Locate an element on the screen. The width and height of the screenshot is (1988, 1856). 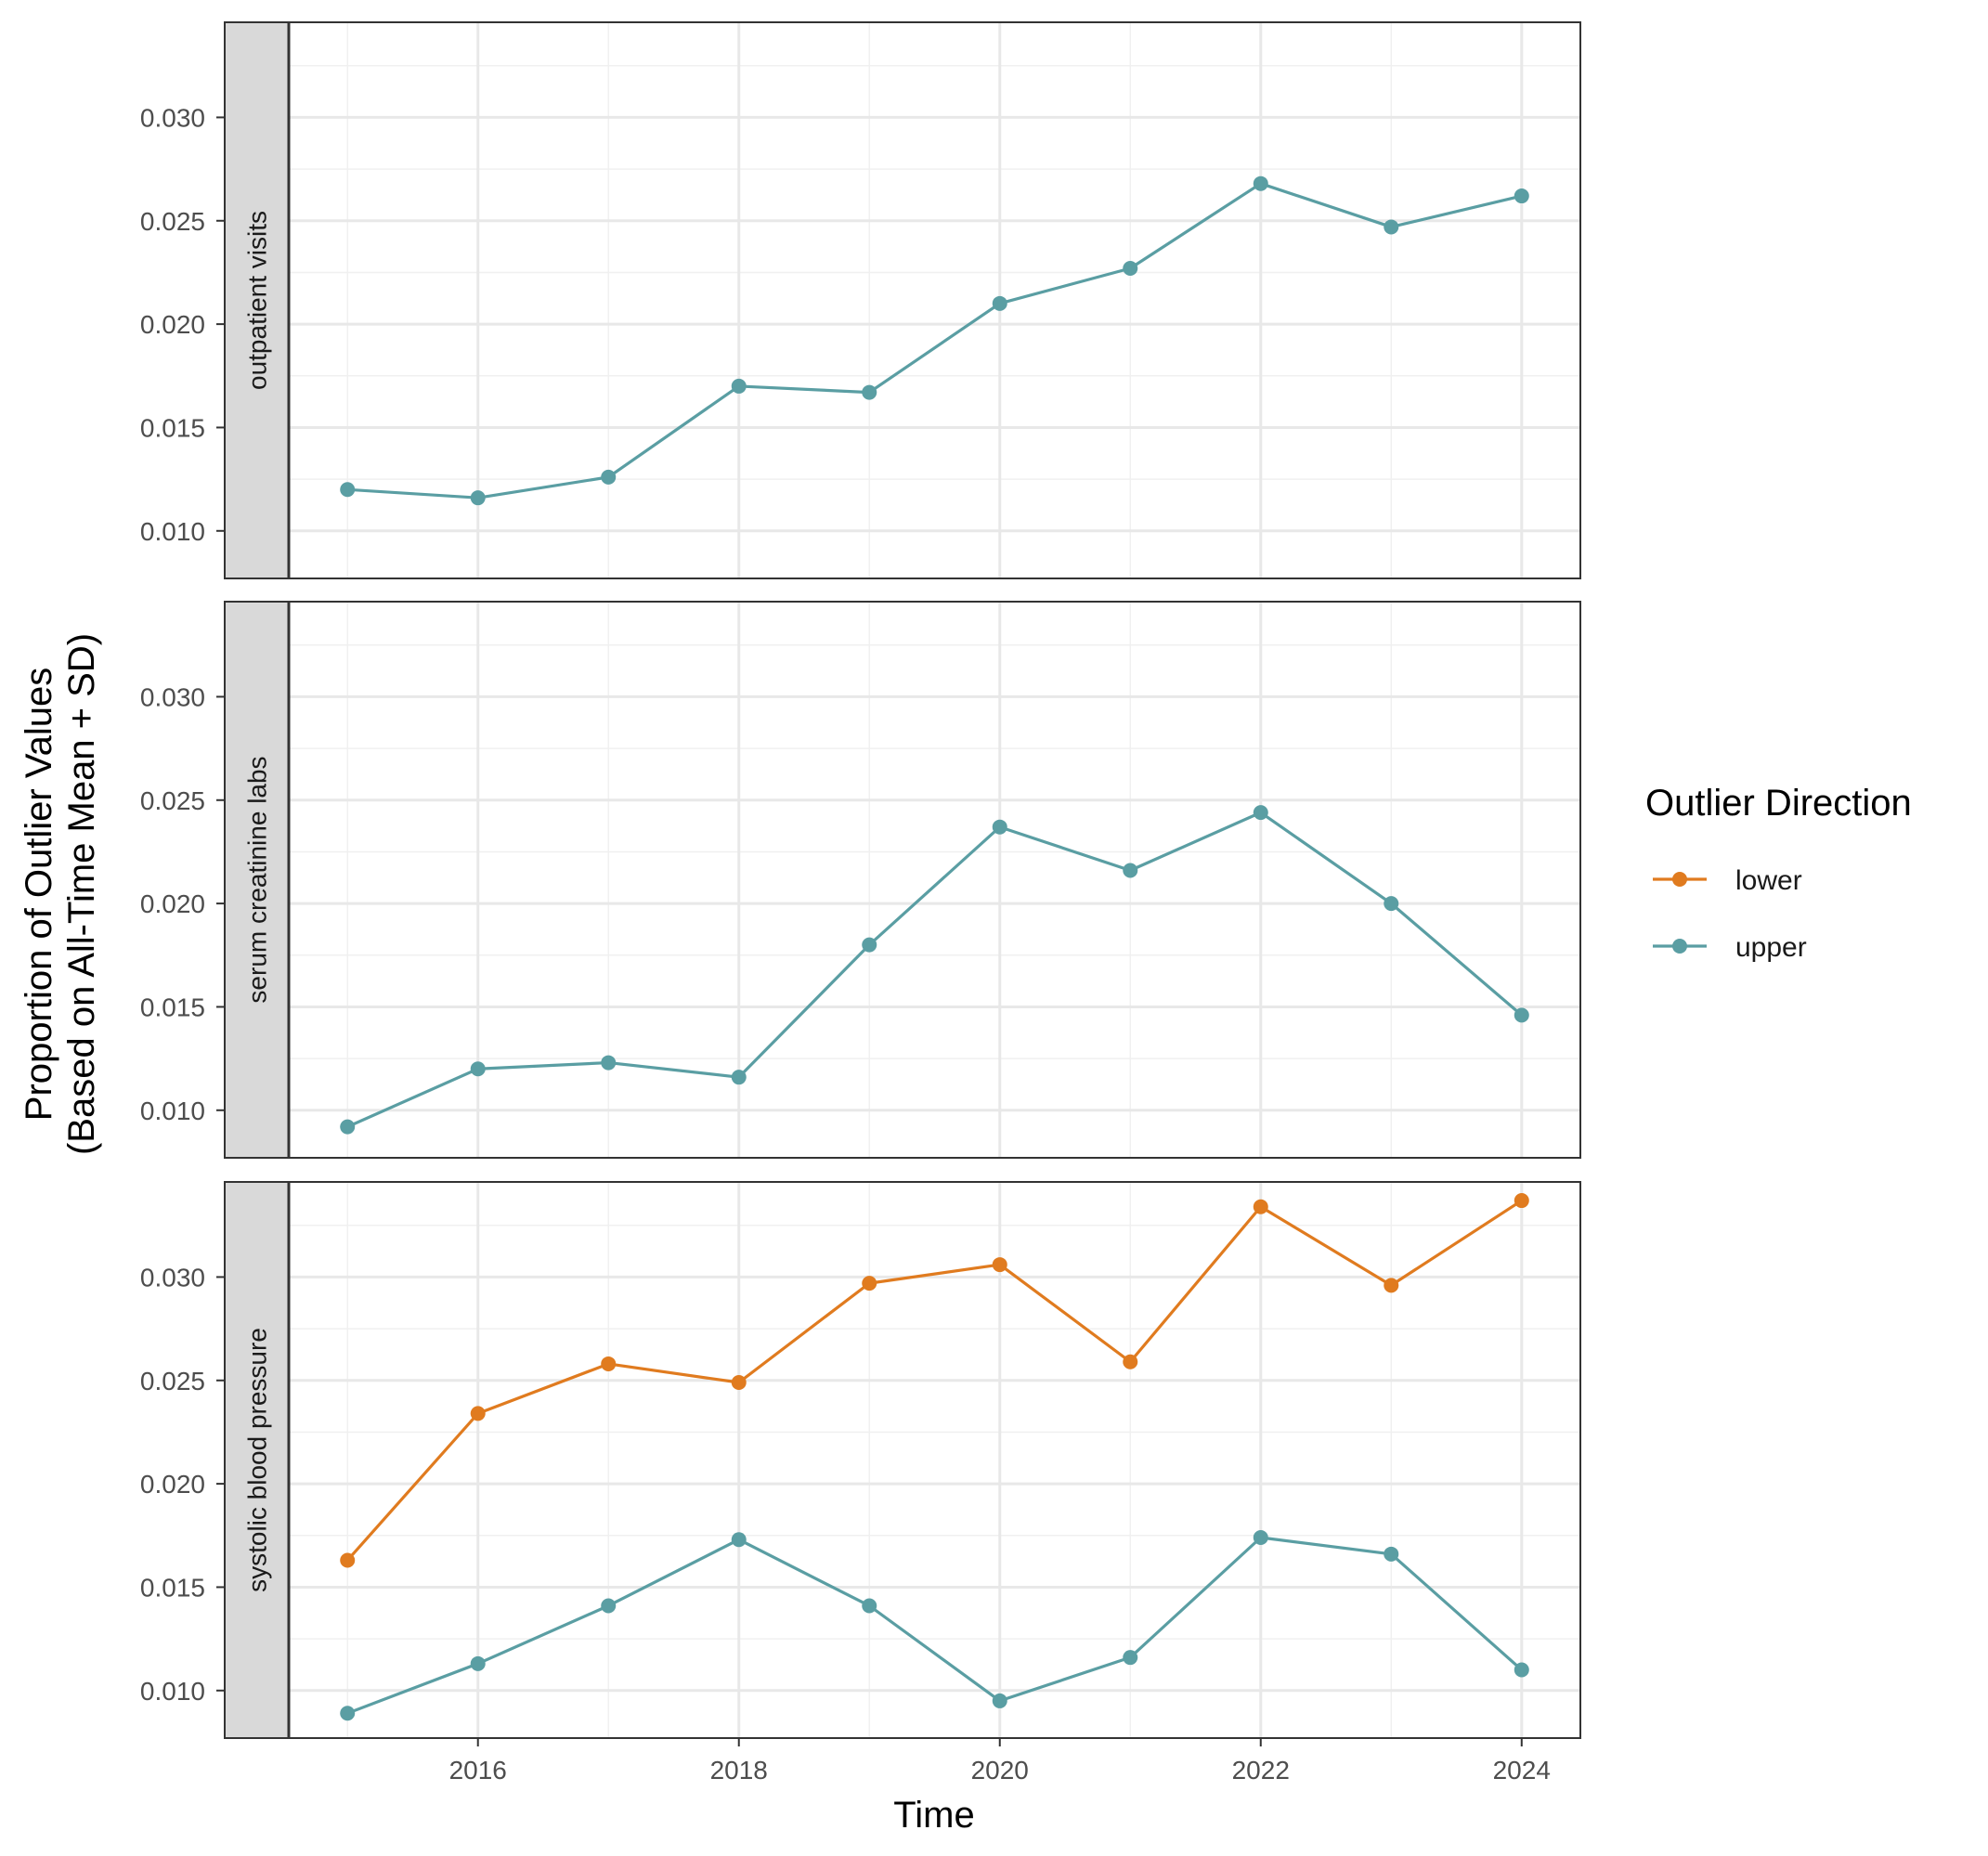
legend-title: Outlier Direction is located at coordinates (1778, 803).